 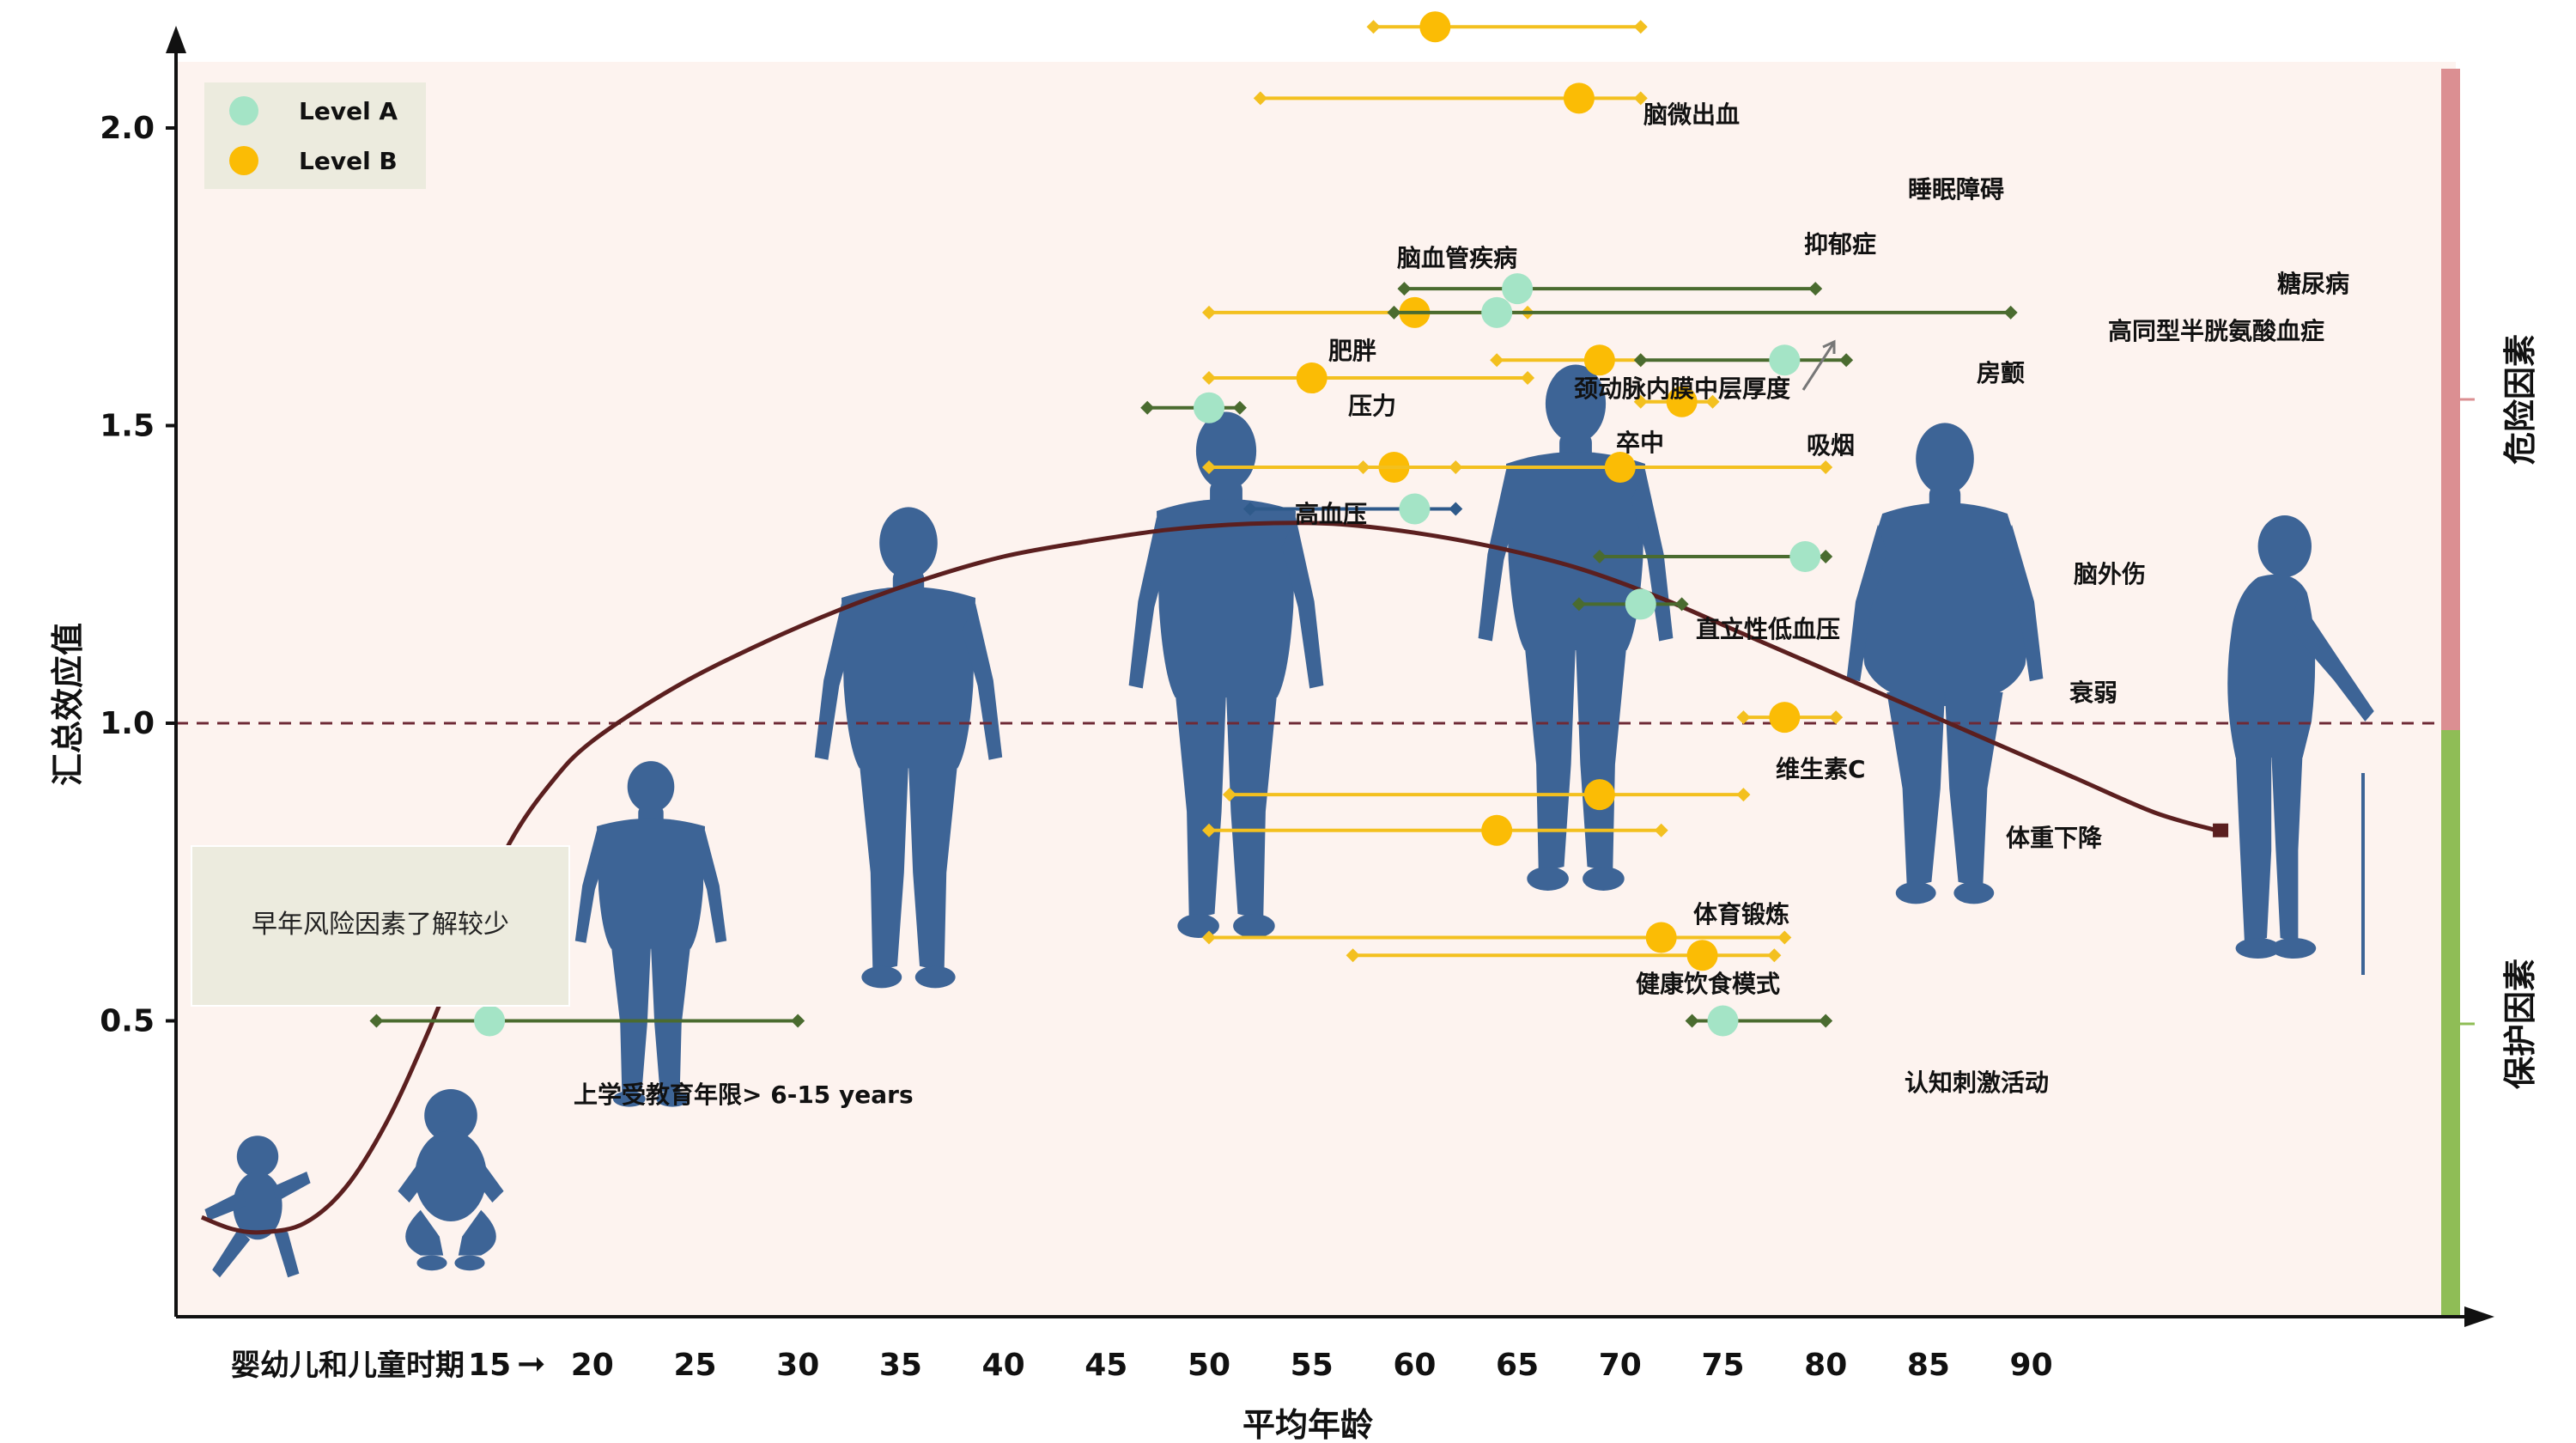 I want to click on risk-factors-label: 危险因素, so click(x=2520, y=399).